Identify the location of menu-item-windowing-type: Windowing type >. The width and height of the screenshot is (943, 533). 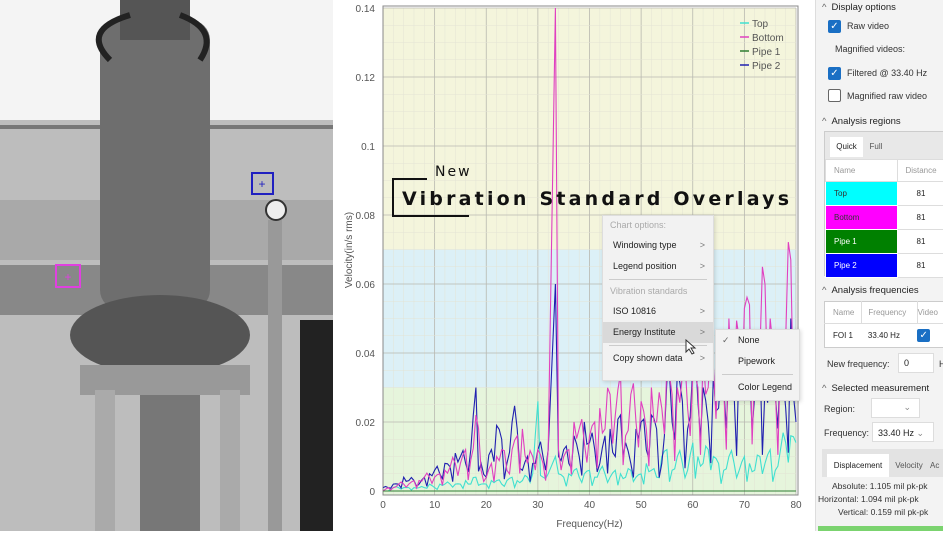
(658, 245).